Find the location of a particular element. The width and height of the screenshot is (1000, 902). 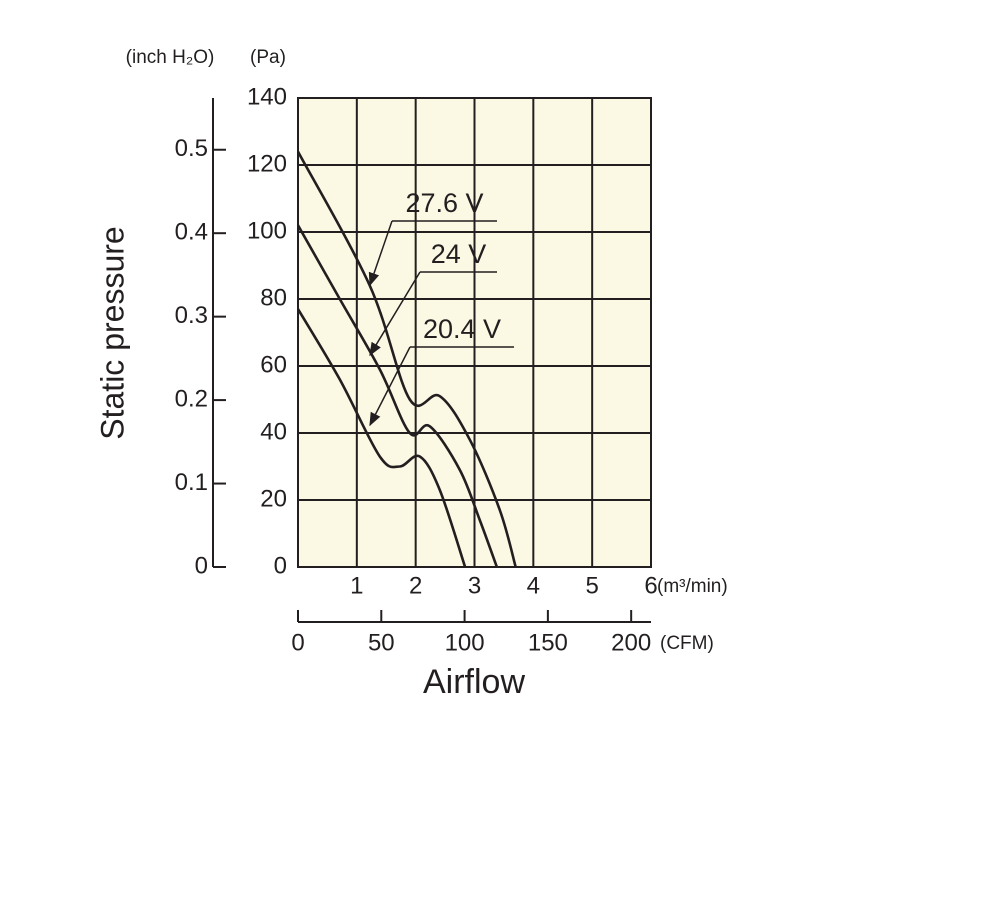

x-tick-label: 2 is located at coordinates (415, 585).